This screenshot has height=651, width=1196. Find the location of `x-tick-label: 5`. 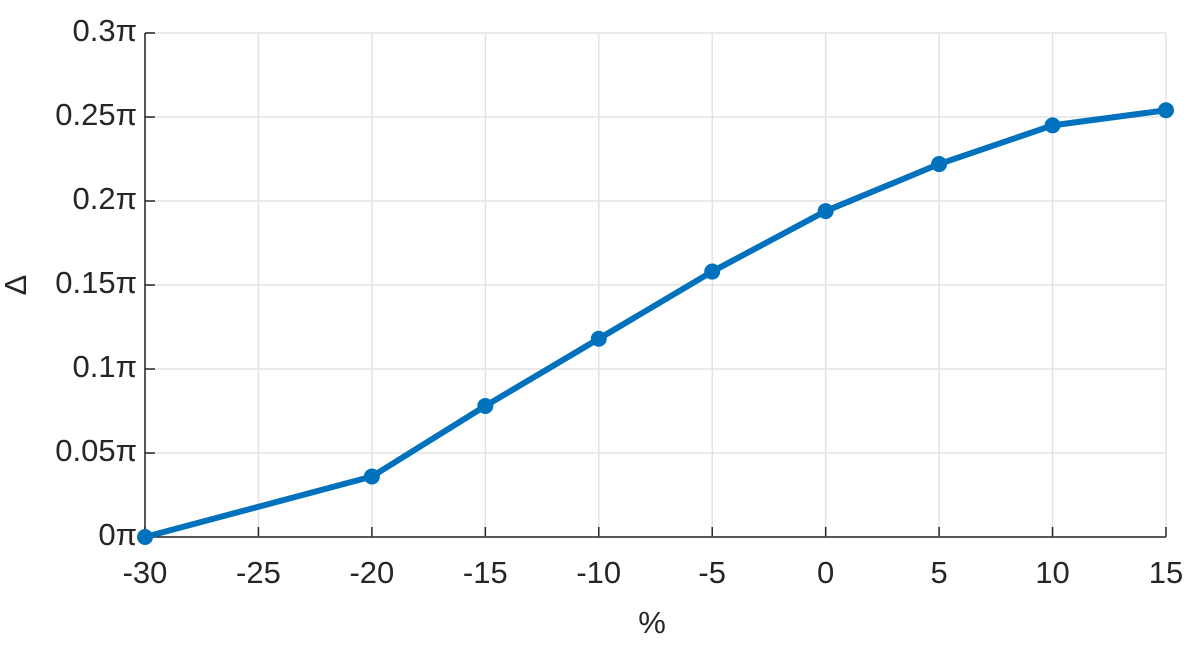

x-tick-label: 5 is located at coordinates (938, 572).